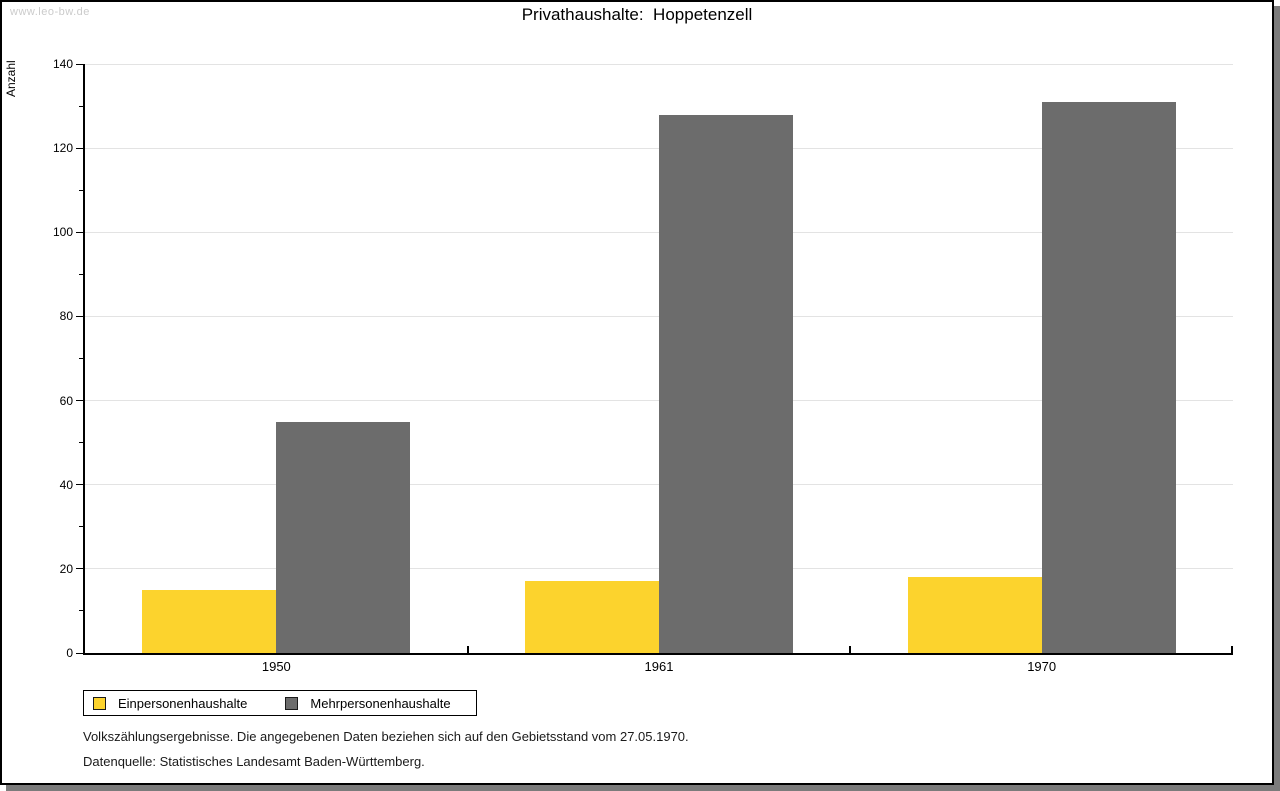 This screenshot has height=791, width=1280. I want to click on x-axis-end-tick, so click(1232, 649).